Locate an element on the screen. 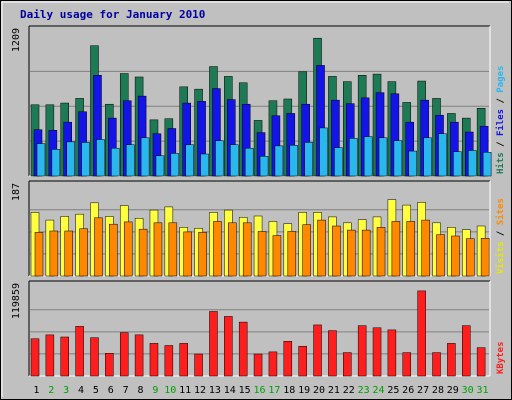 The image size is (512, 400). x-tick-29: 29 is located at coordinates (453, 390).